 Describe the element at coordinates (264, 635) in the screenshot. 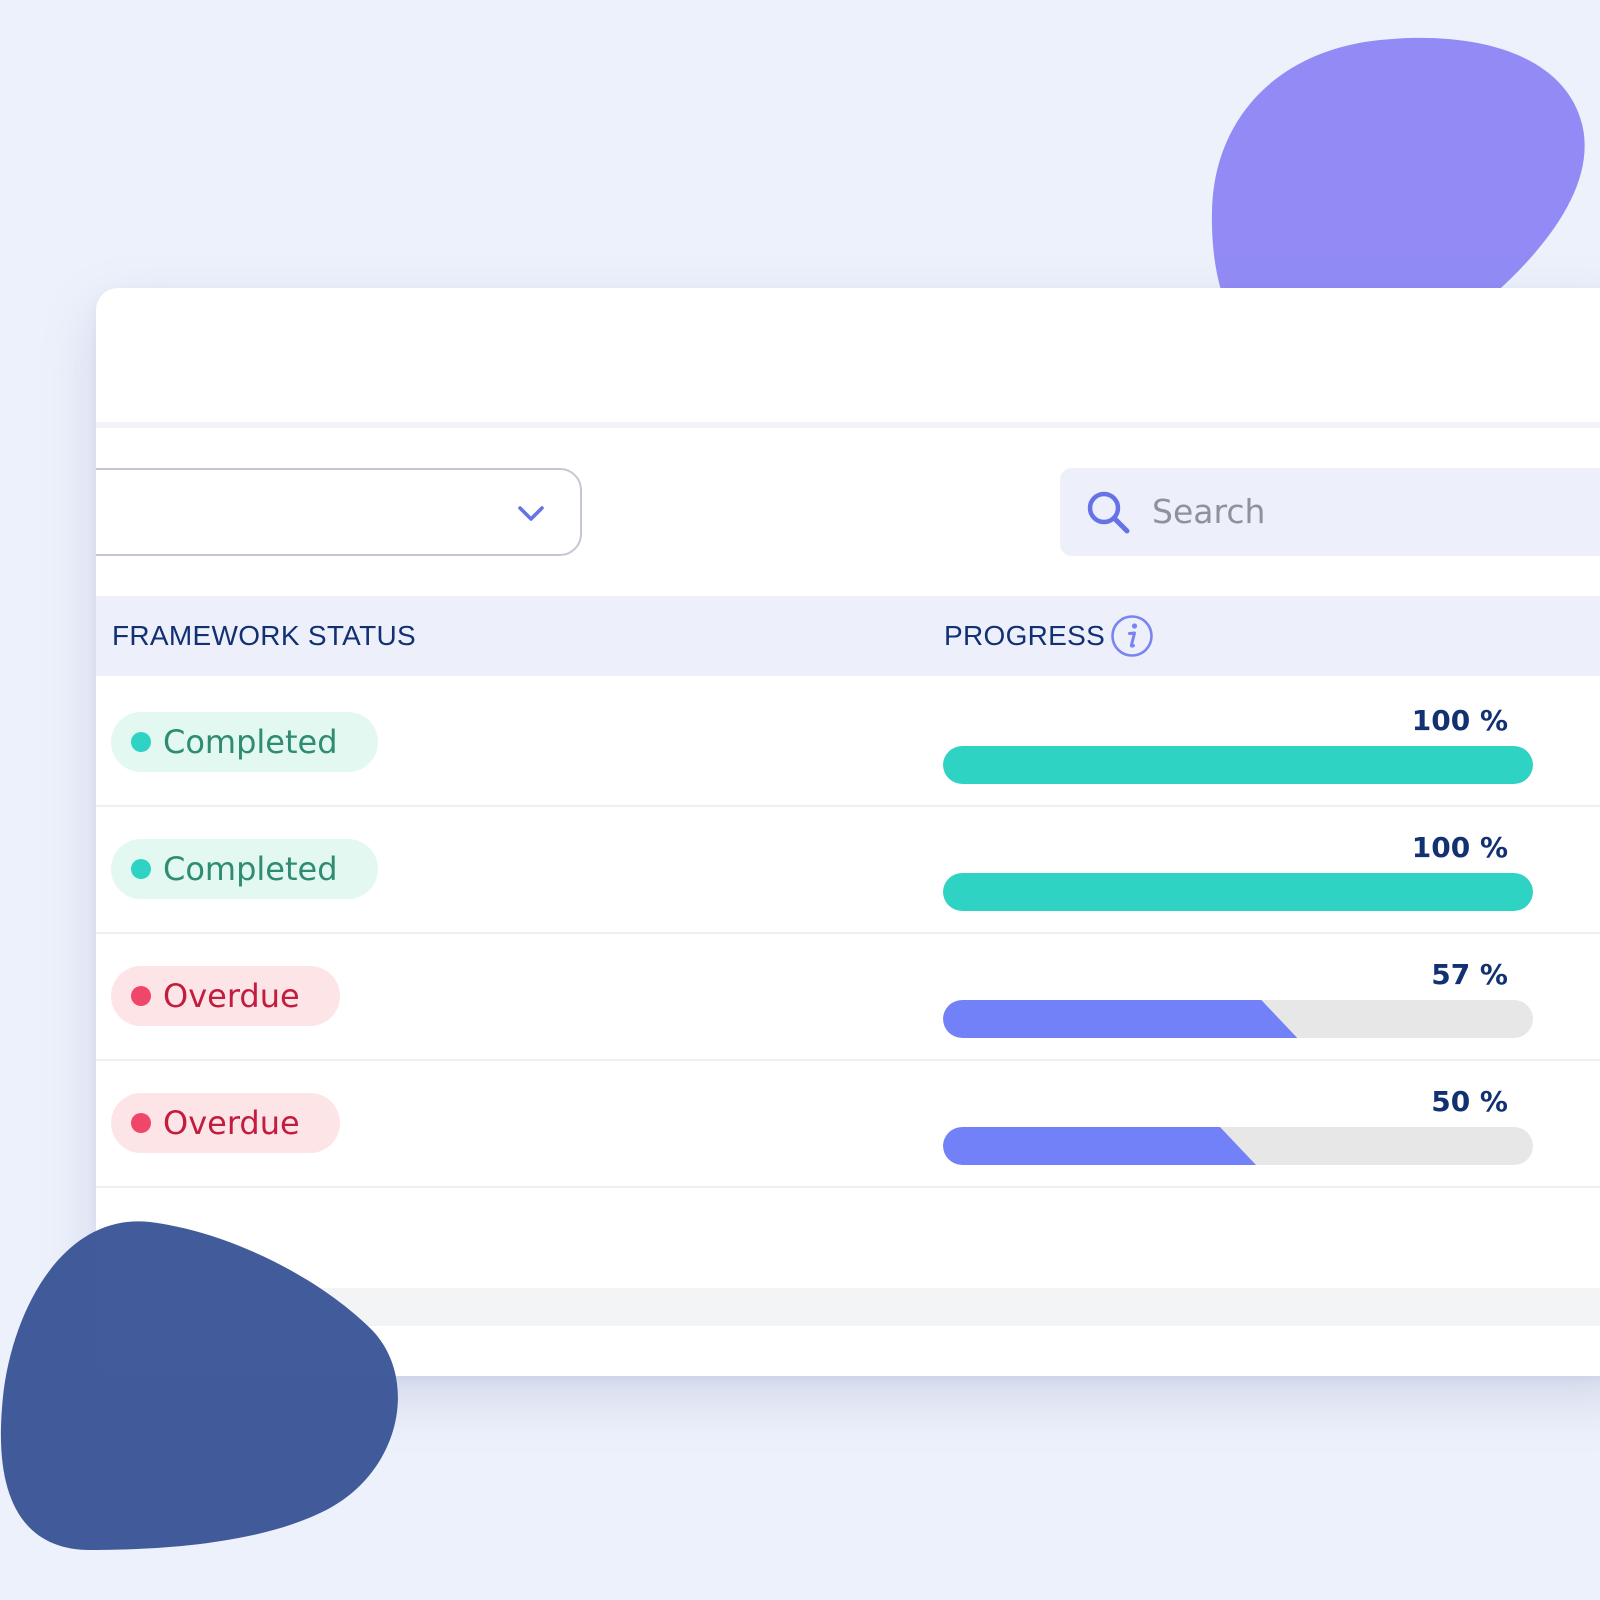

I see `column-header-framework-status: FRAMEWORK STATUS` at that location.